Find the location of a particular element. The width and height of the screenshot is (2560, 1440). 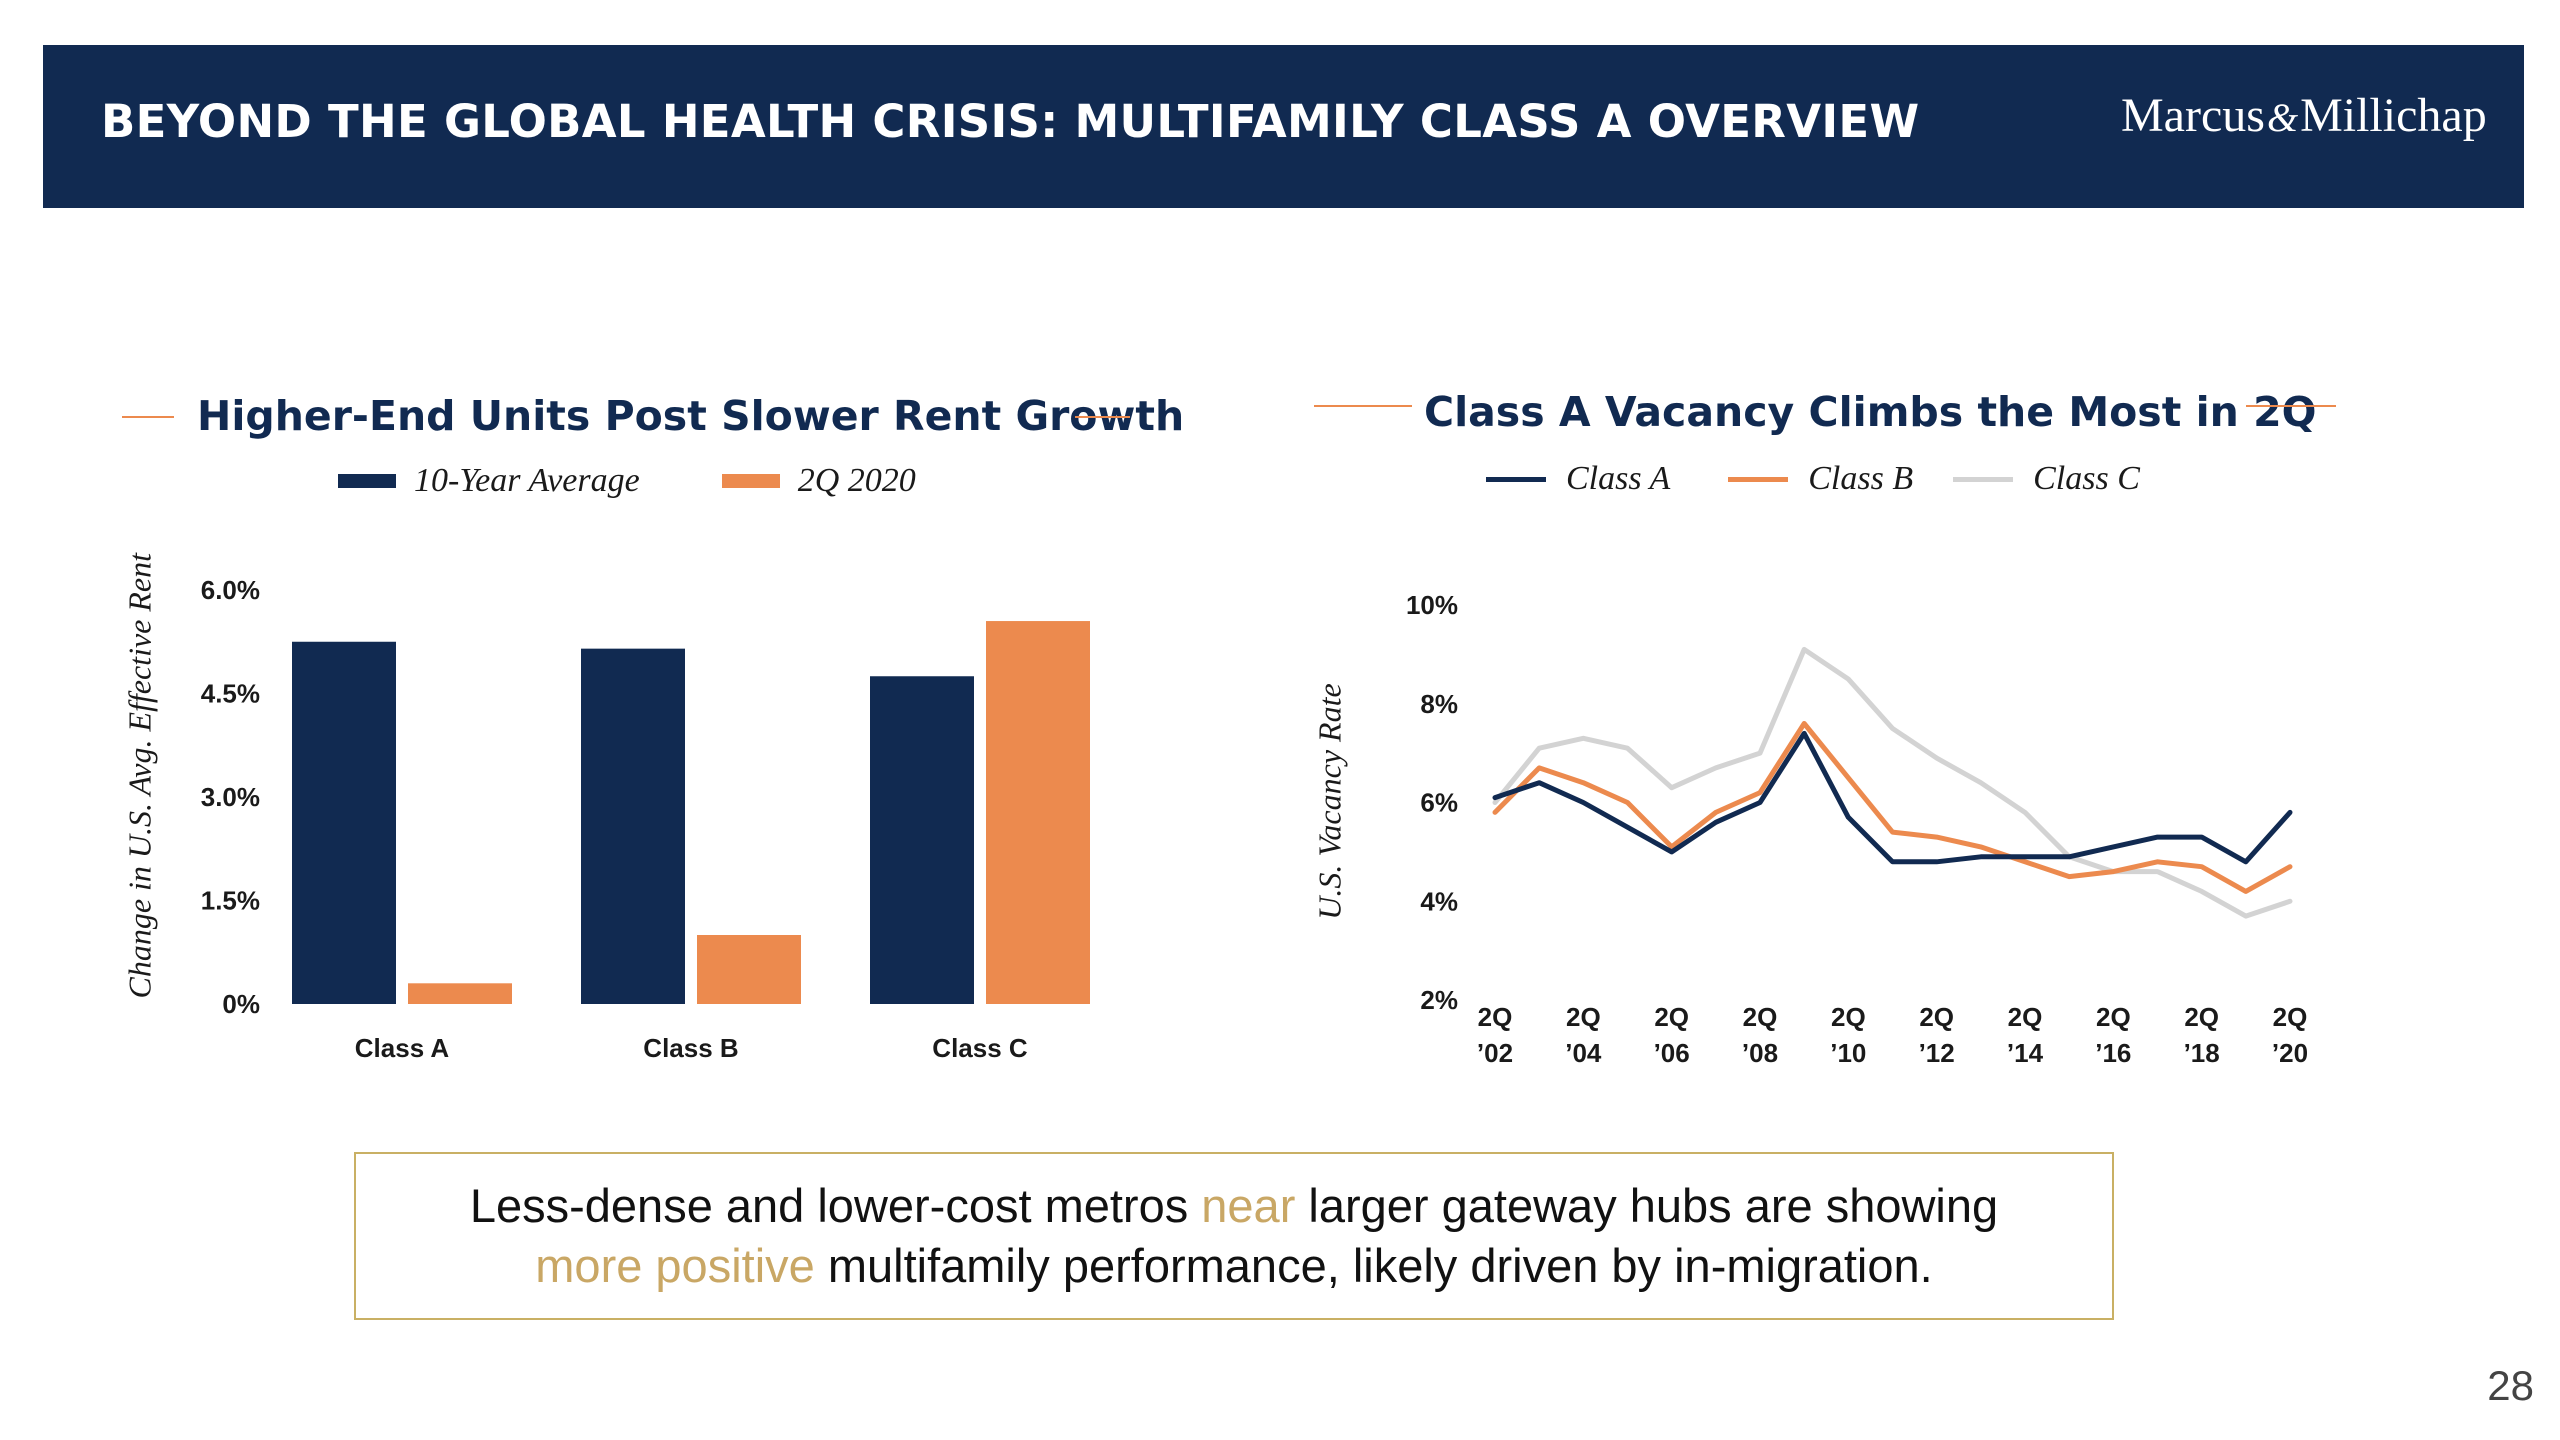

y-tick-label: 4% is located at coordinates (1439, 901).